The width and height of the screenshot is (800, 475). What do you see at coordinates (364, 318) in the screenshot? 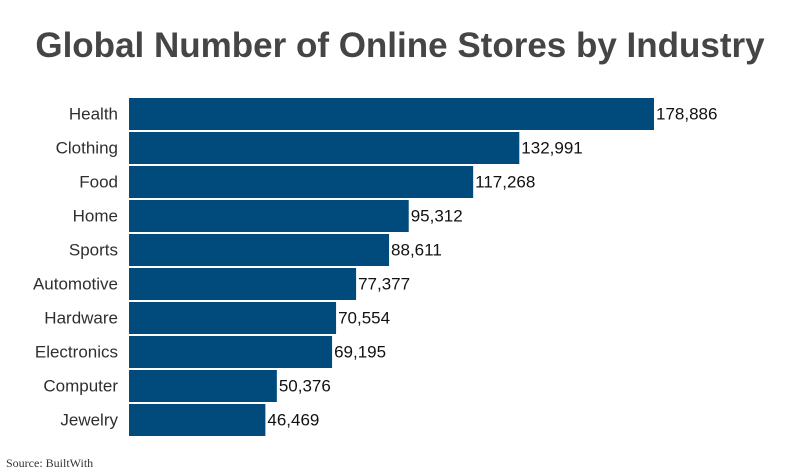
I see `value-label-hardware: 70,554` at bounding box center [364, 318].